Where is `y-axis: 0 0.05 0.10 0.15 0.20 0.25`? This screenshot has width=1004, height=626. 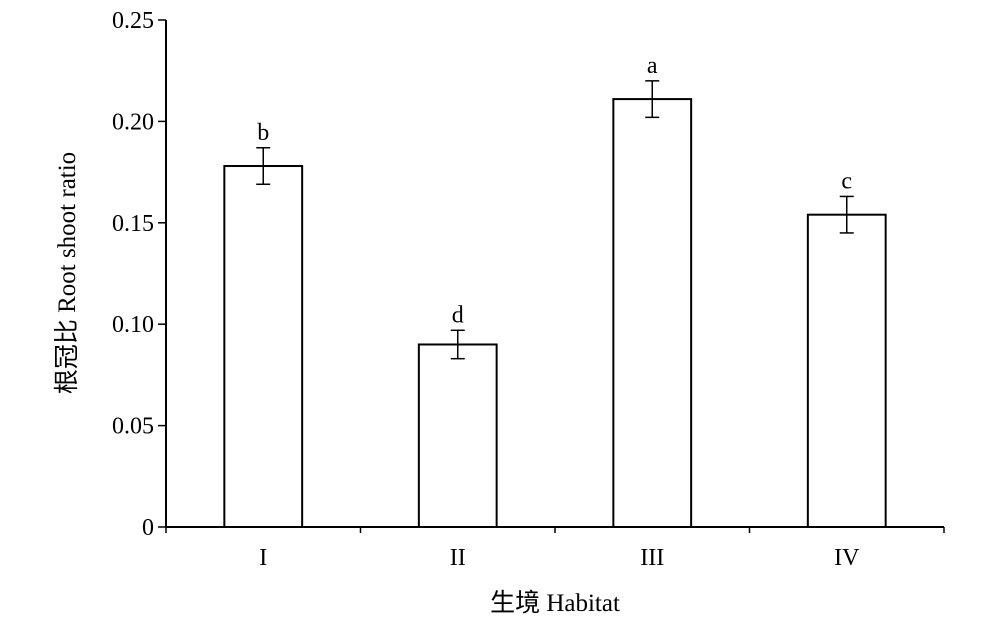 y-axis: 0 0.05 0.10 0.15 0.20 0.25 is located at coordinates (139, 274).